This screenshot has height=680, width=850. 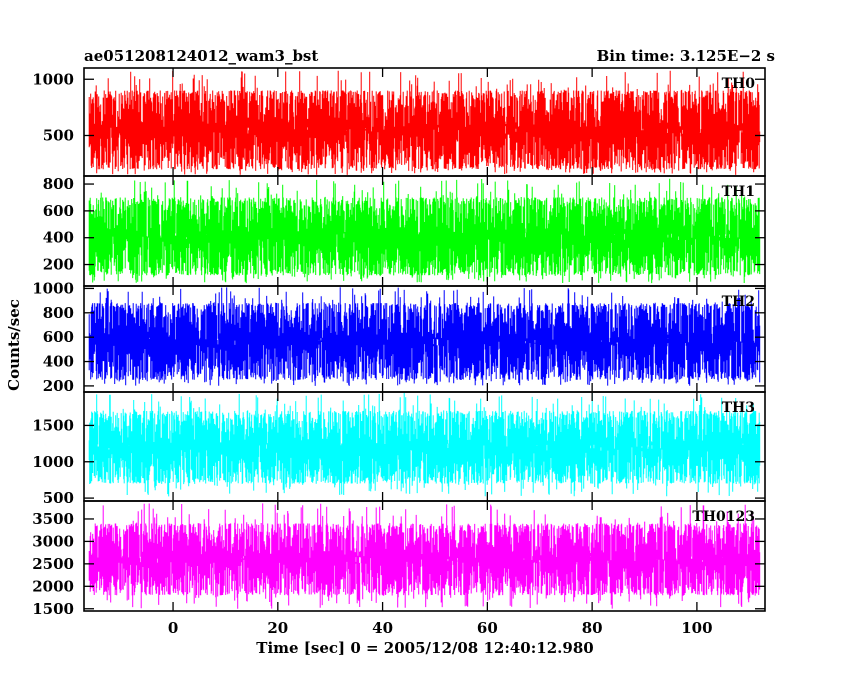 What do you see at coordinates (424, 648) in the screenshot?
I see `x-axis-label: Time [sec] 0 = 2005/12/08 12:40:12.980` at bounding box center [424, 648].